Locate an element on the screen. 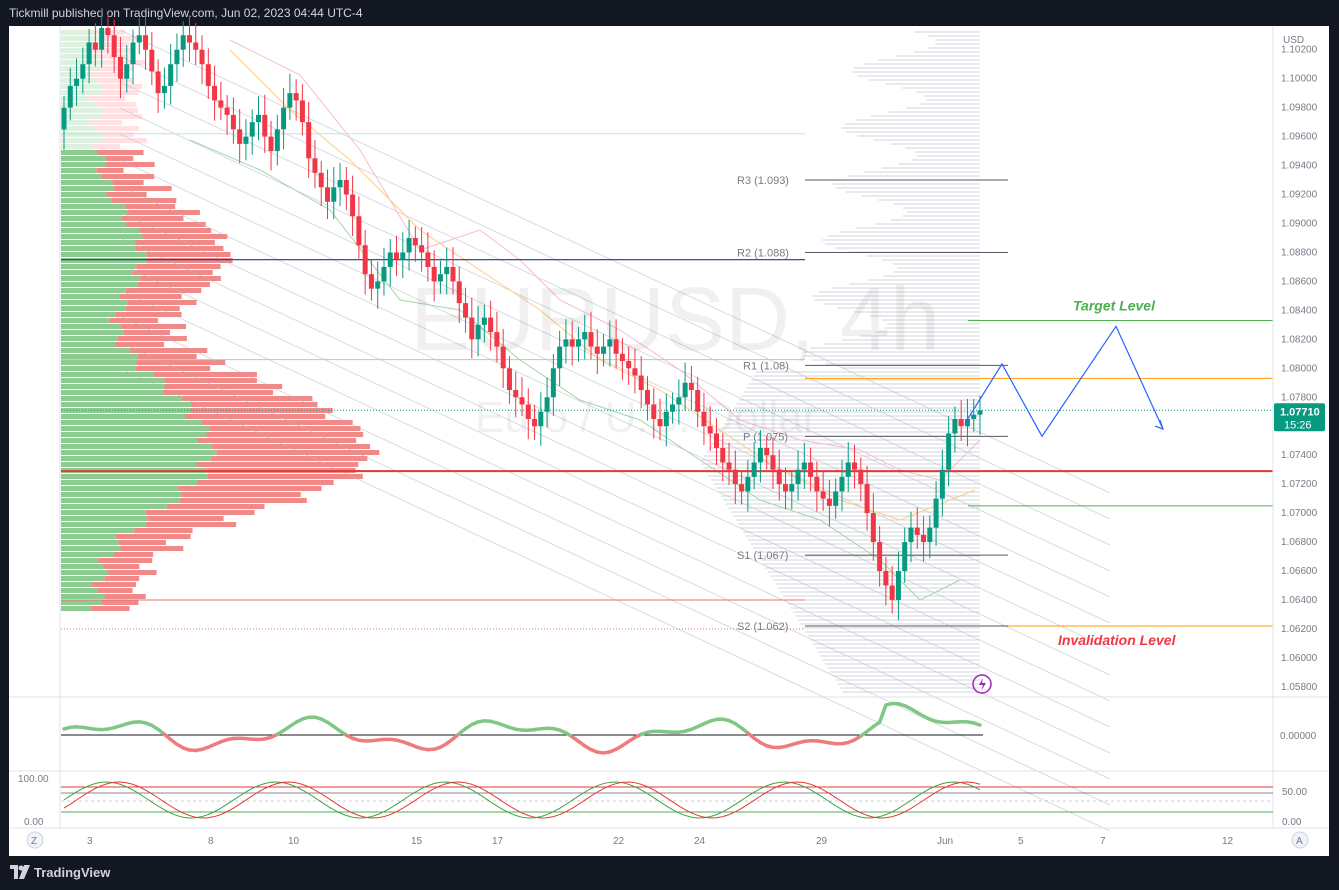 Image resolution: width=1339 pixels, height=890 pixels. z-button: Z is located at coordinates (35, 840).